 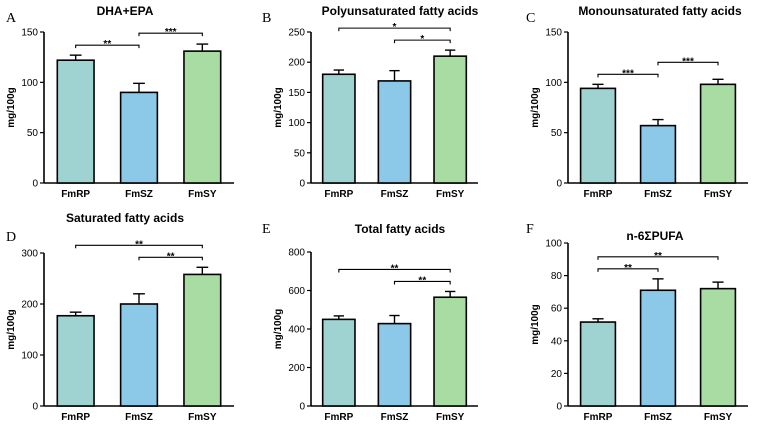 What do you see at coordinates (296, 330) in the screenshot?
I see `y-tick-label: 400` at bounding box center [296, 330].